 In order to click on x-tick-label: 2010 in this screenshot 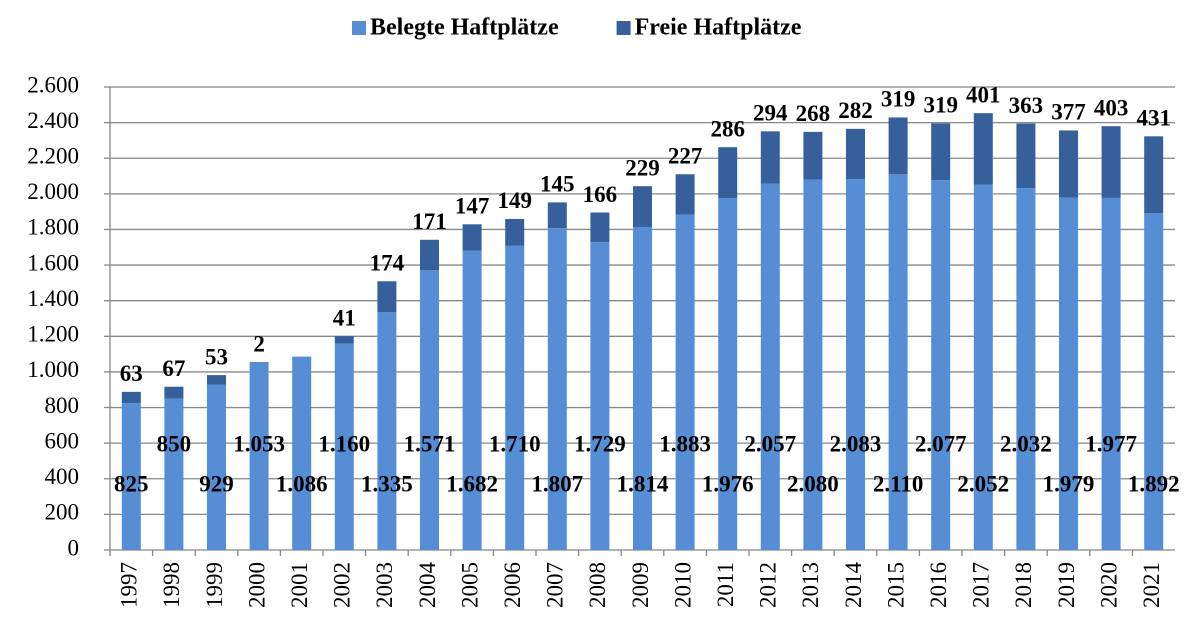, I will do `click(682, 585)`.